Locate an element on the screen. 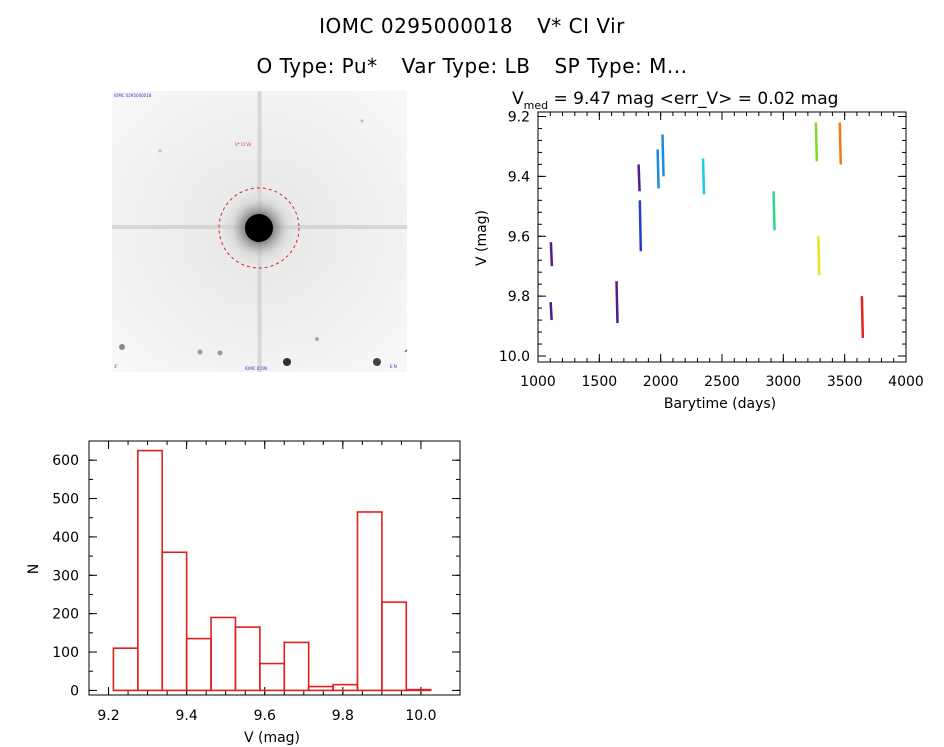  var-type: Var Type: LB is located at coordinates (466, 66).